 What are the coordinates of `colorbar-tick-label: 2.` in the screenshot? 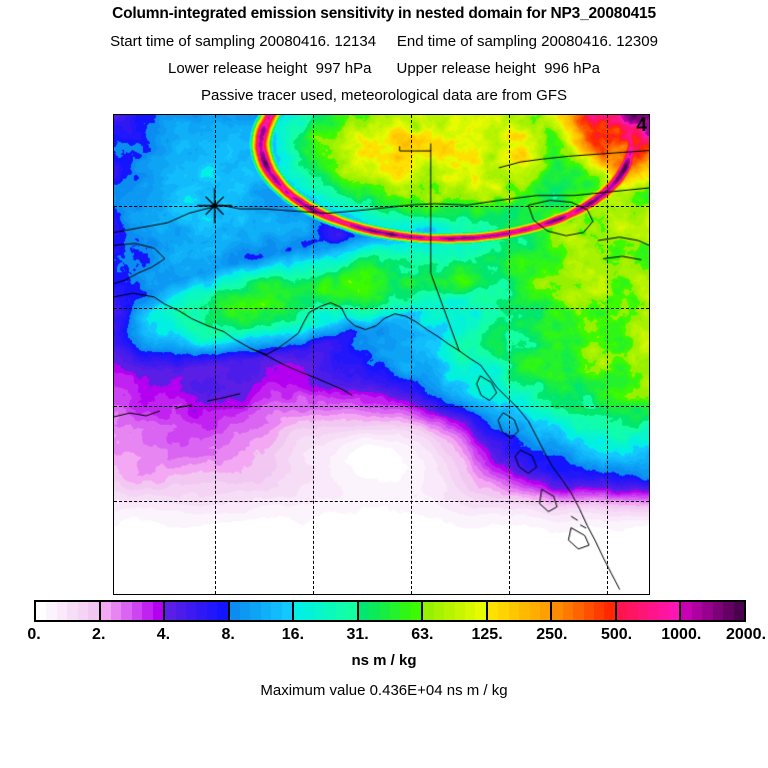 It's located at (99, 634).